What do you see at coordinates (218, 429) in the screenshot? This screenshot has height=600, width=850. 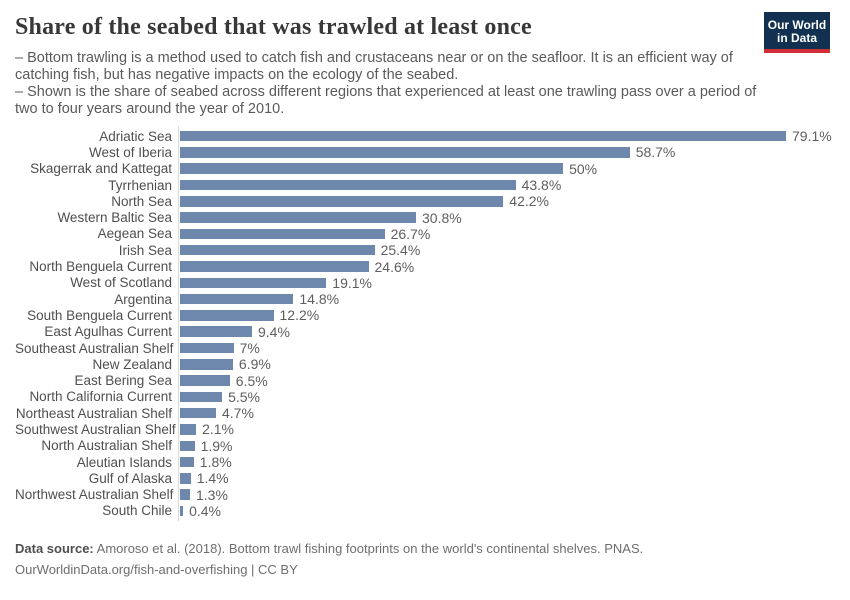 I see `value-label: 2.1%` at bounding box center [218, 429].